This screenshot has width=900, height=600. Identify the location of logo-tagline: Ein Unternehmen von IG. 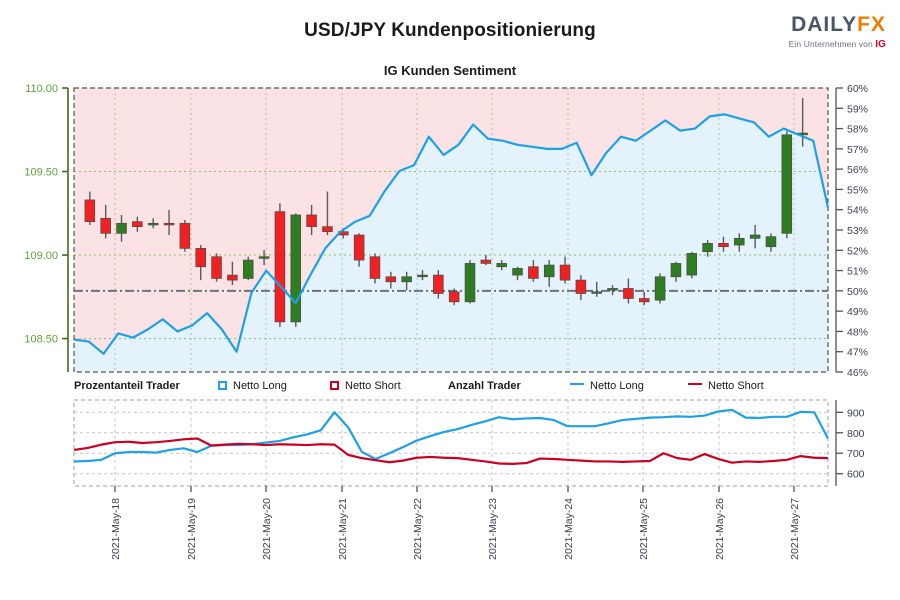
(837, 45).